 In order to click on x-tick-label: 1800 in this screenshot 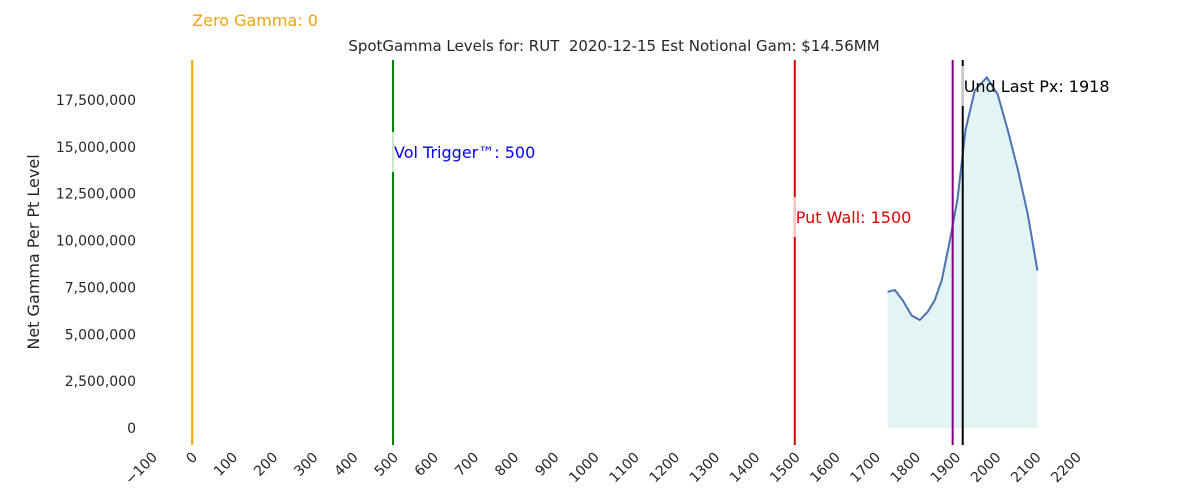, I will do `click(906, 468)`.